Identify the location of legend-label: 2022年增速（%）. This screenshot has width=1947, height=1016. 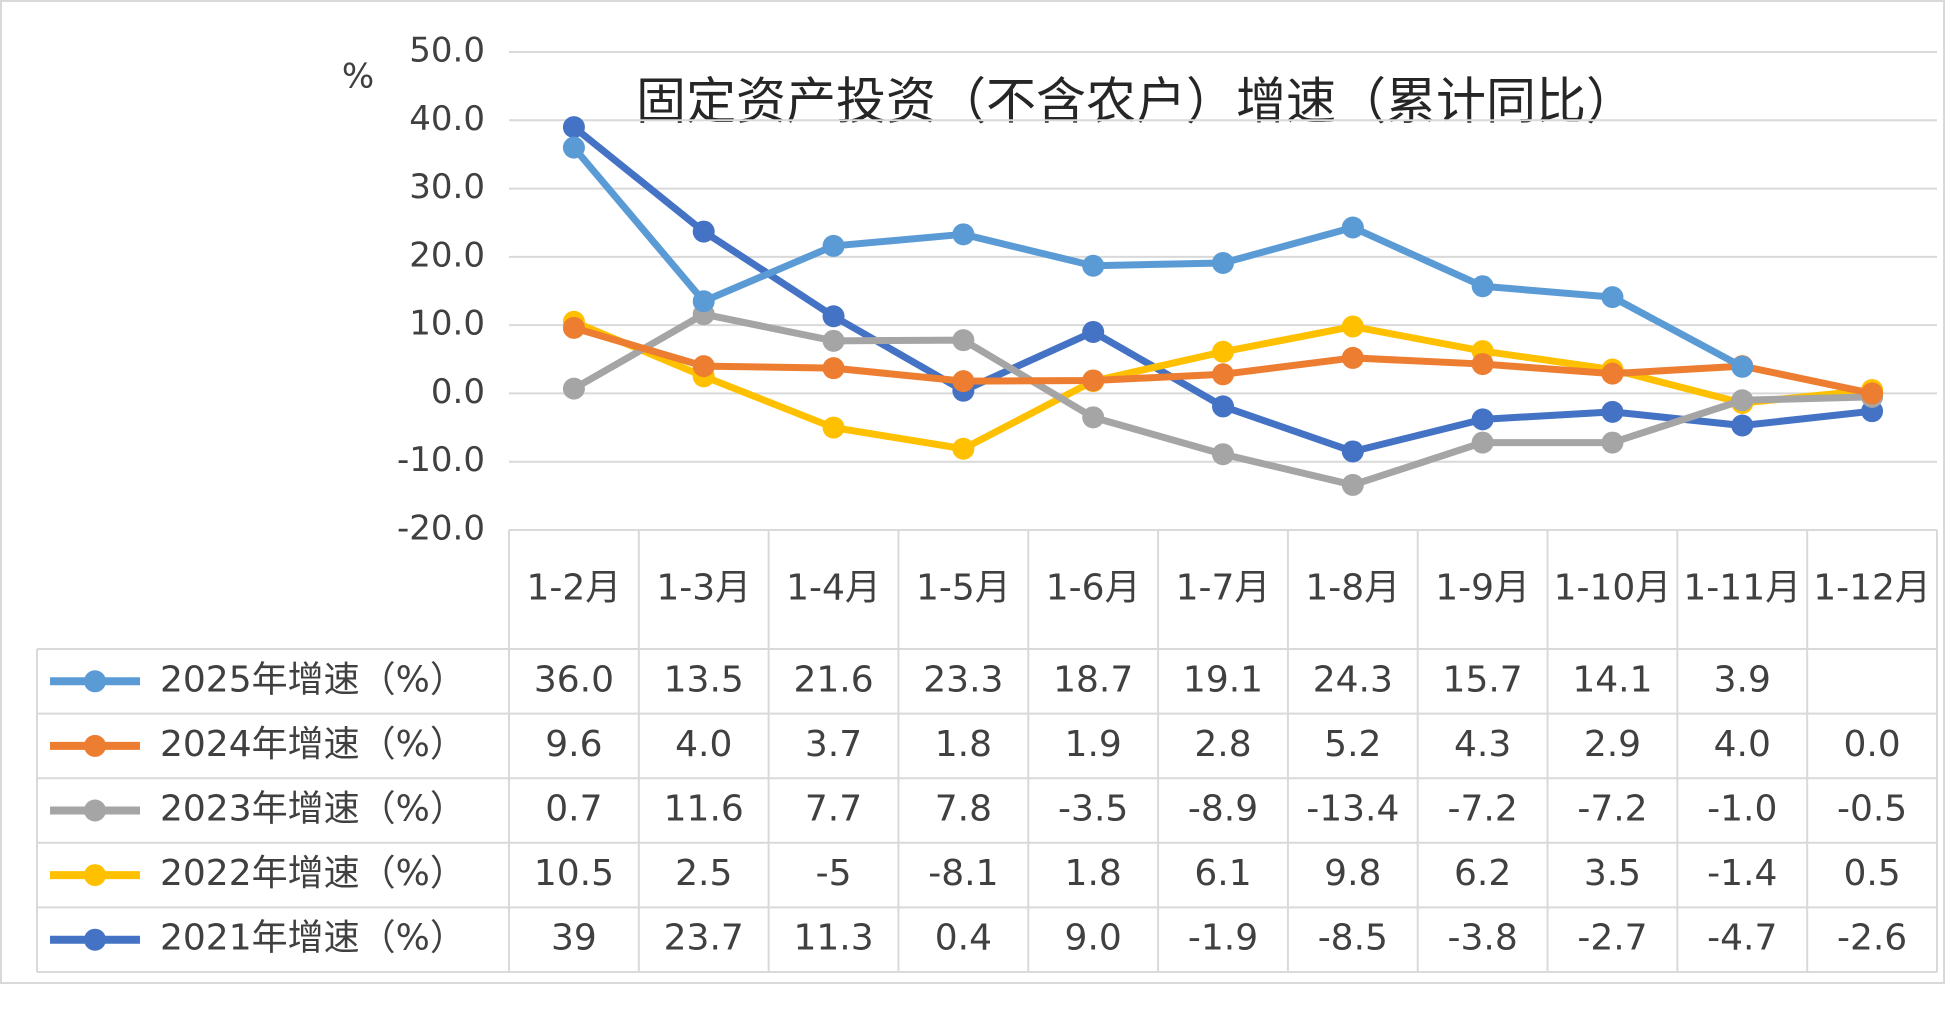
(313, 873).